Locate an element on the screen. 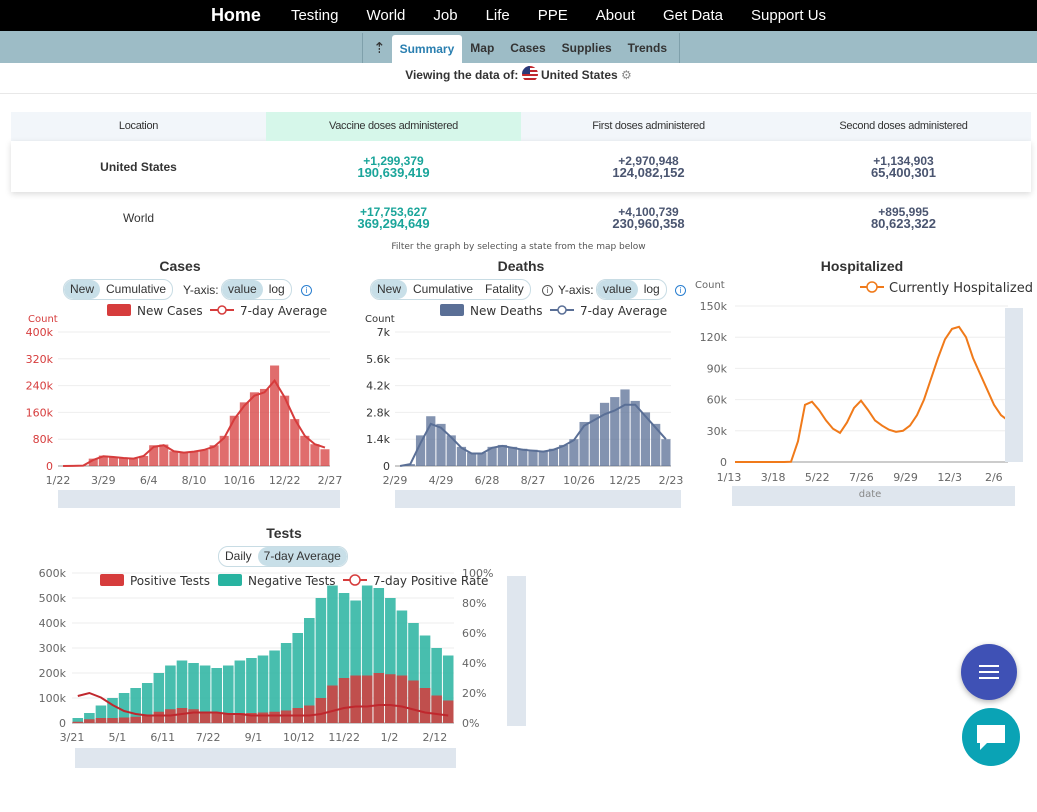 This screenshot has width=1037, height=812. x-tick-label: 2/29 is located at coordinates (395, 480).